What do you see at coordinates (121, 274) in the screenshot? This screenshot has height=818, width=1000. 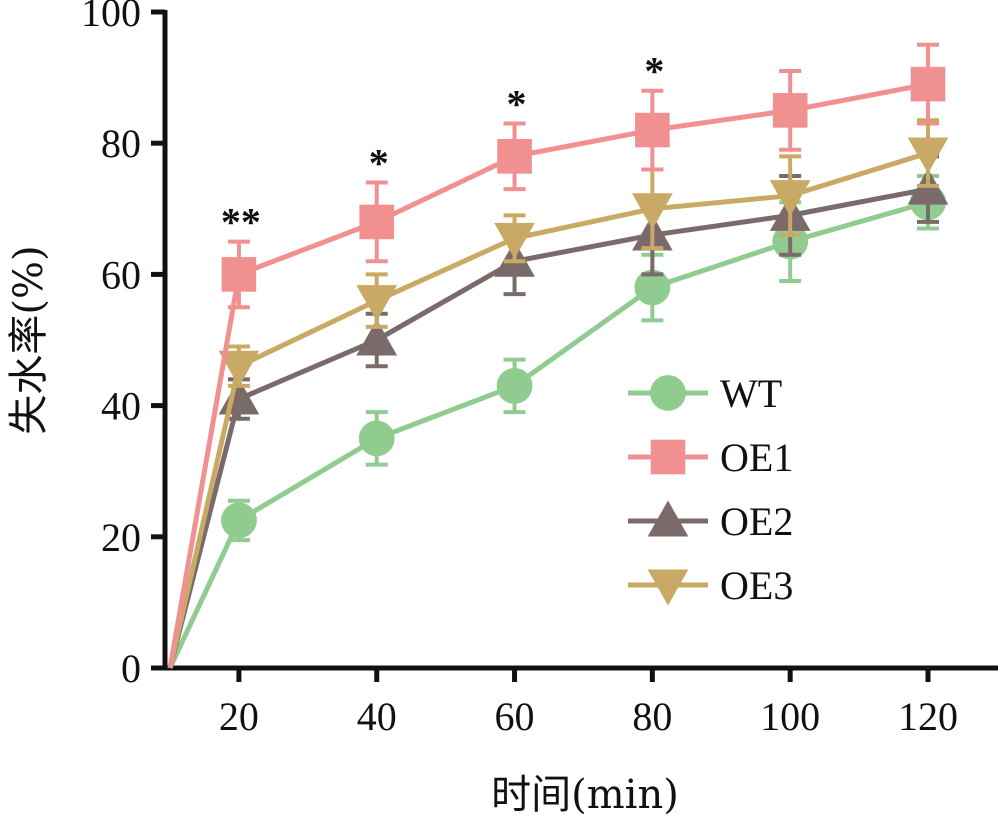 I see `y-tick-label: 60` at bounding box center [121, 274].